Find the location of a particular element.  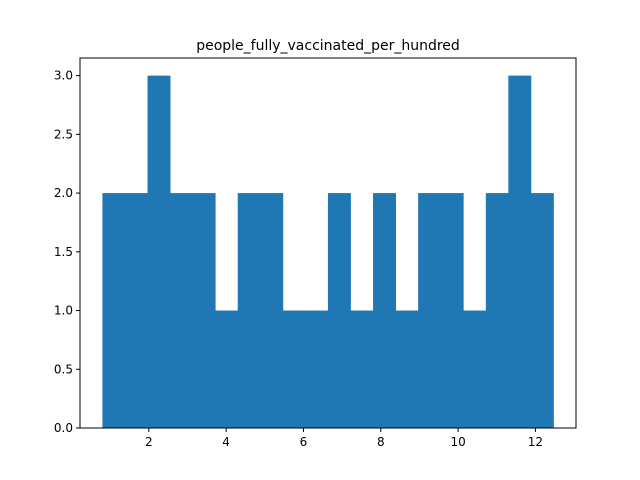

y-axis: 0.0 0.5 1.0 1.5 2.0 2.5 3.0 is located at coordinates (67, 252).